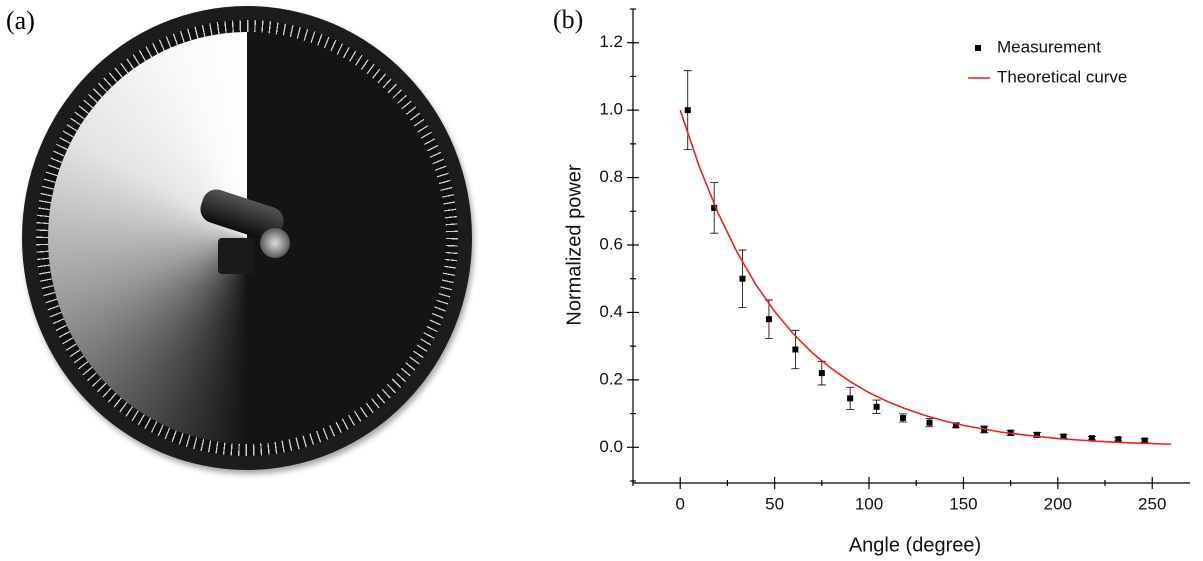 Image resolution: width=1203 pixels, height=561 pixels. What do you see at coordinates (1058, 503) in the screenshot?
I see `x-tick-label: 200` at bounding box center [1058, 503].